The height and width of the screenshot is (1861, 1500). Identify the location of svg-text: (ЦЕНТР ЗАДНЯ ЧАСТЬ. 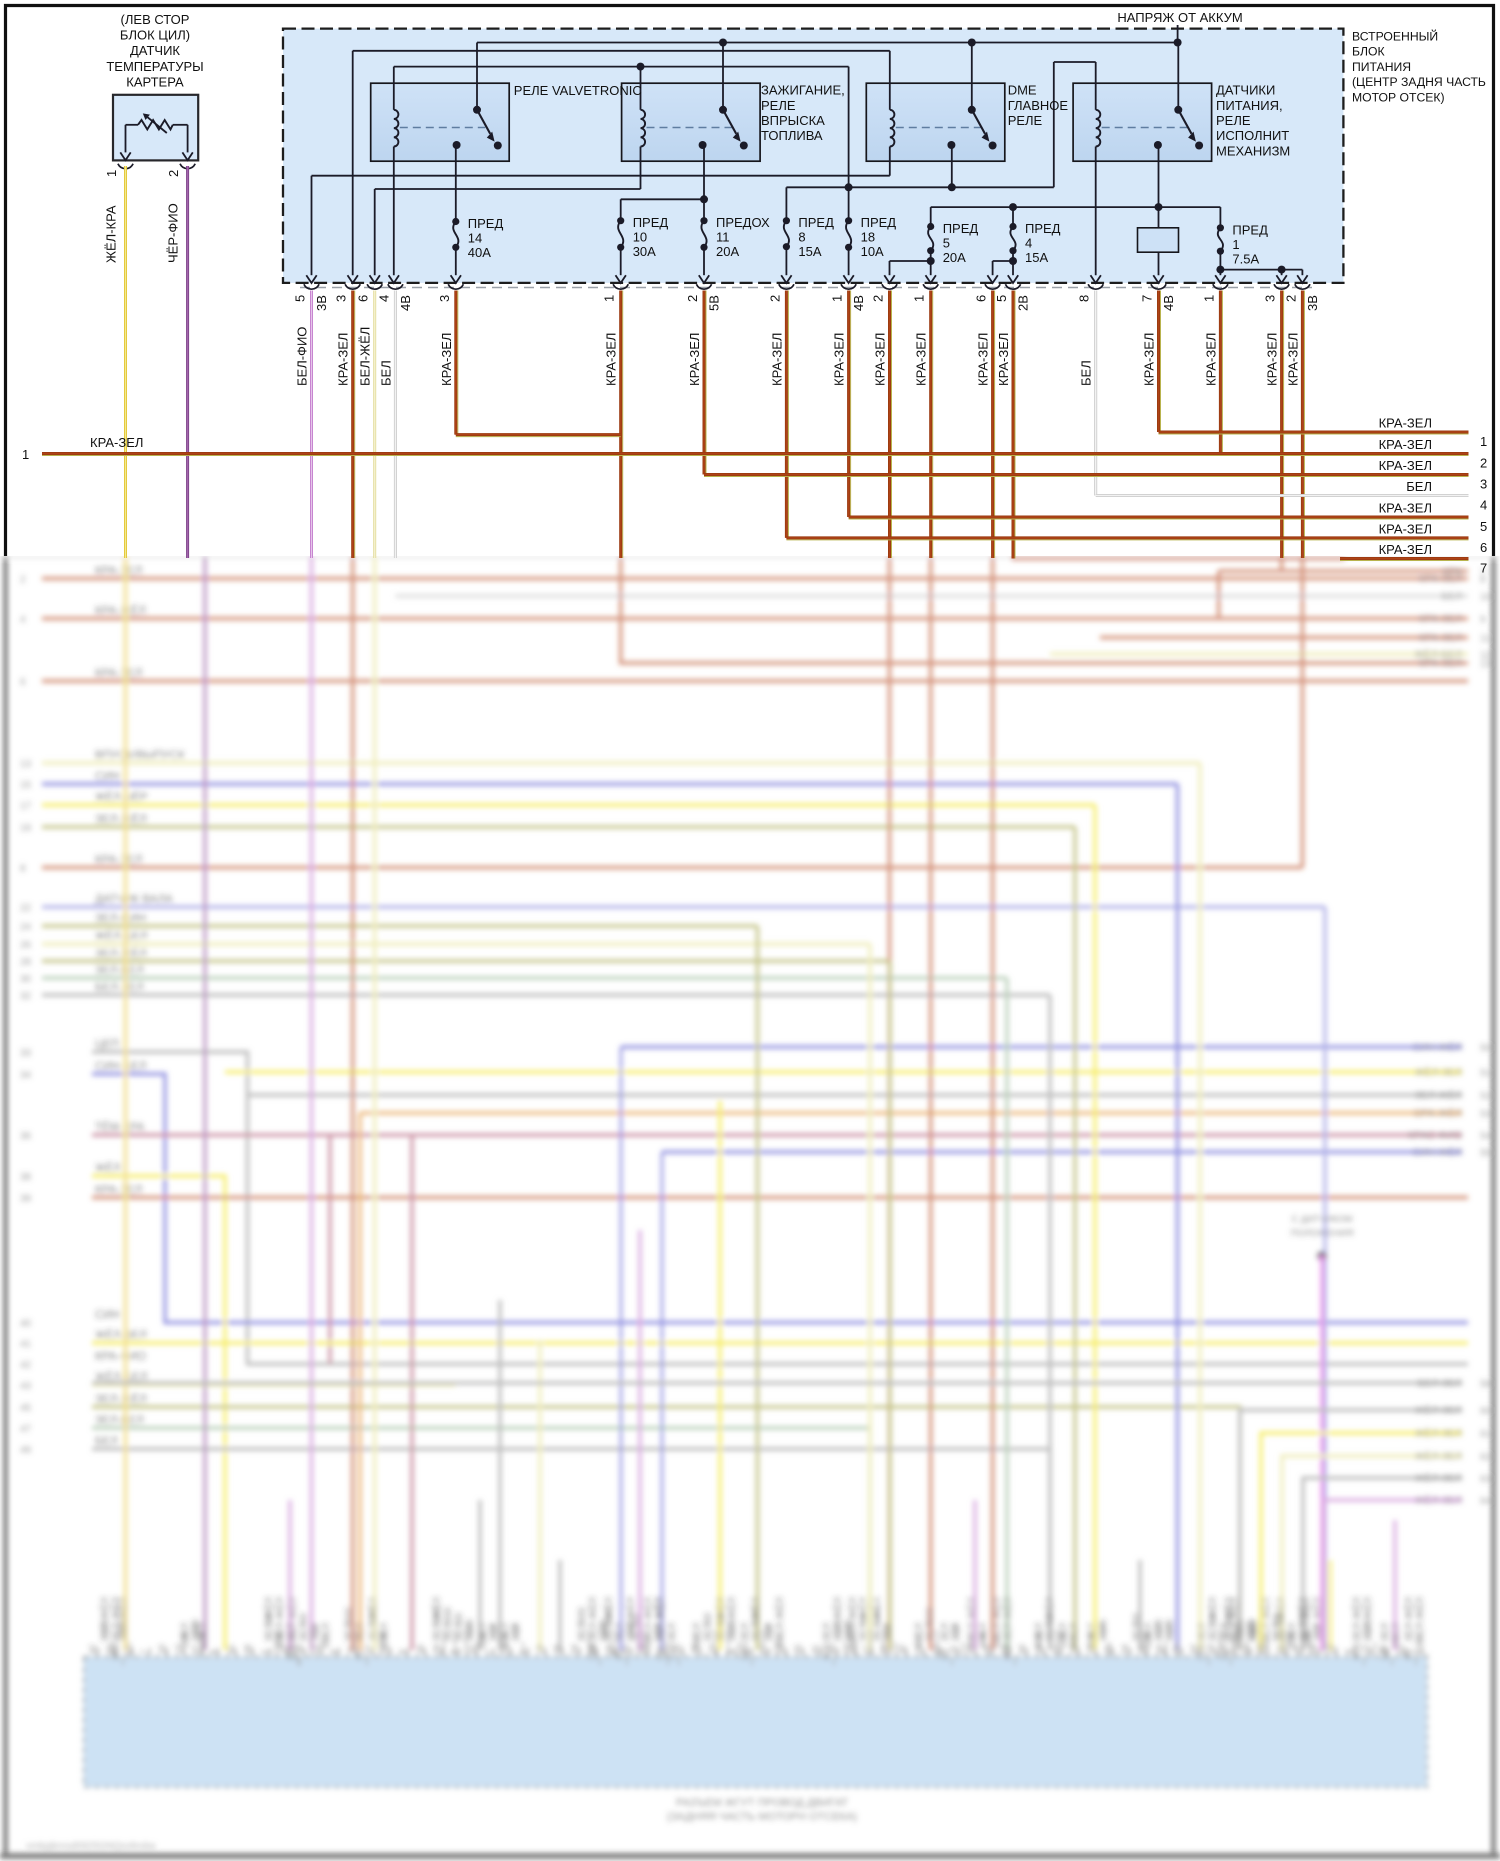
(1419, 82).